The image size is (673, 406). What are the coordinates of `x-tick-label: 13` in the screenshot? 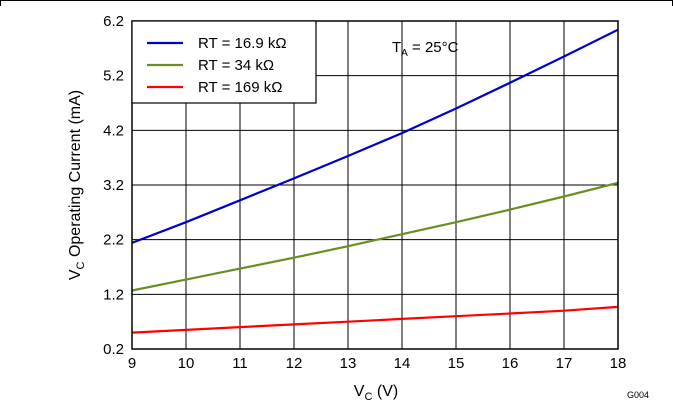 It's located at (348, 363).